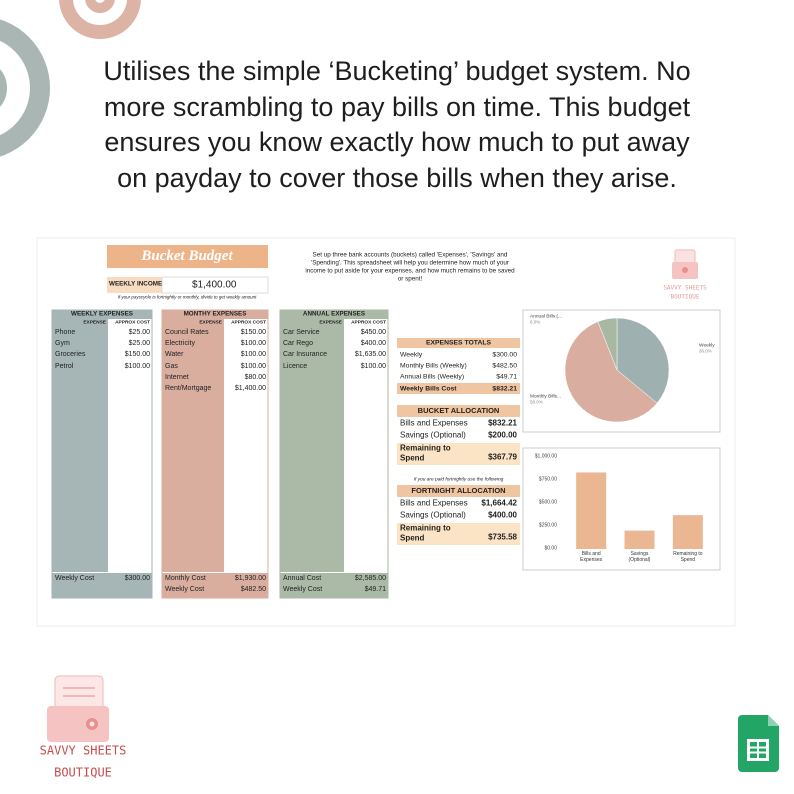  What do you see at coordinates (545, 456) in the screenshot?
I see `y-tick-label: $1,000.00` at bounding box center [545, 456].